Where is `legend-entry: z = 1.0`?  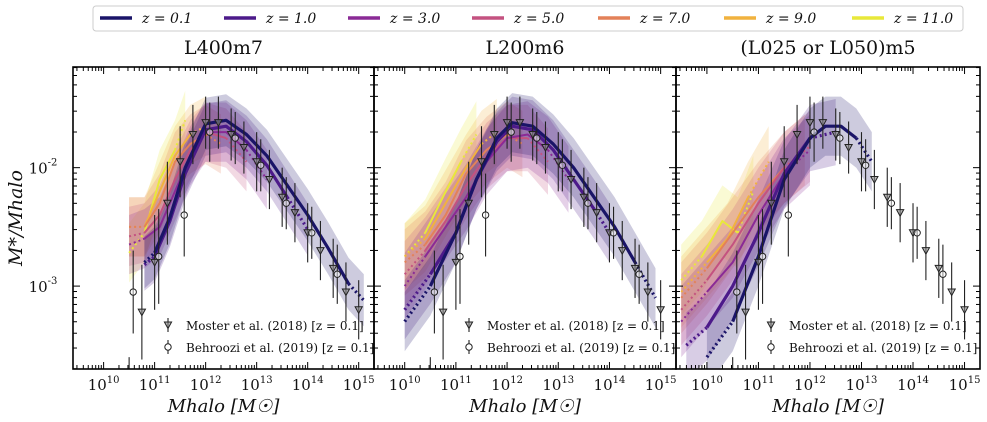
legend-entry: z = 1.0 is located at coordinates (270, 19).